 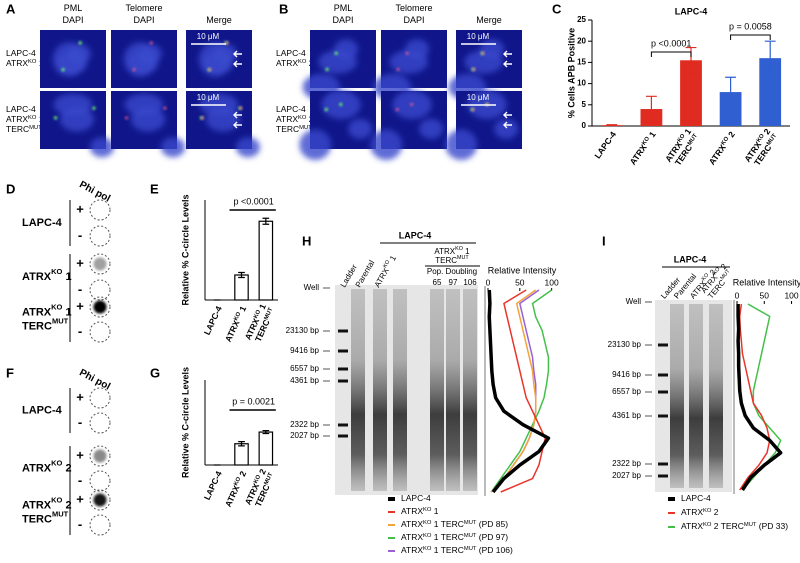 I want to click on text-segment: 1 TERC, so click(x=447, y=537).